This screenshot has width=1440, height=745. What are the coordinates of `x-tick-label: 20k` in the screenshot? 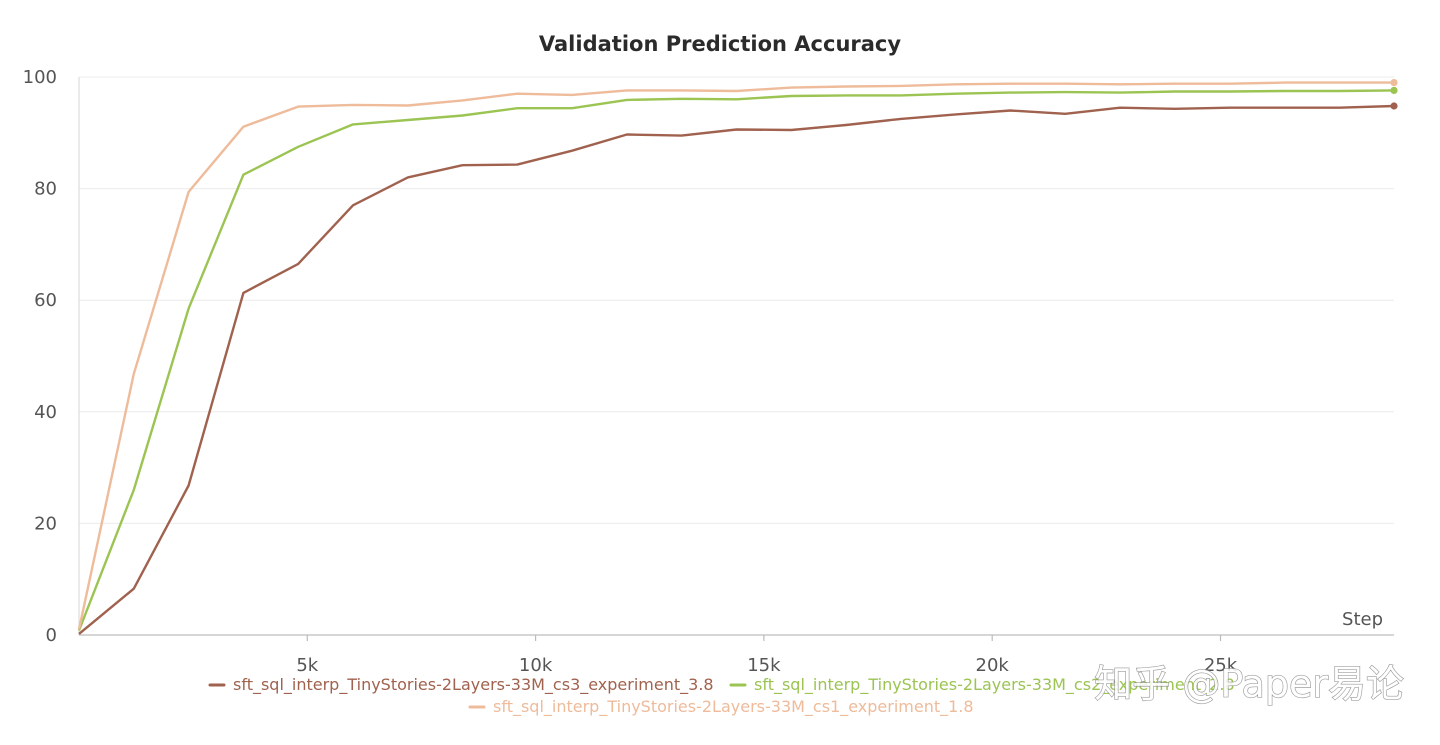 It's located at (993, 665).